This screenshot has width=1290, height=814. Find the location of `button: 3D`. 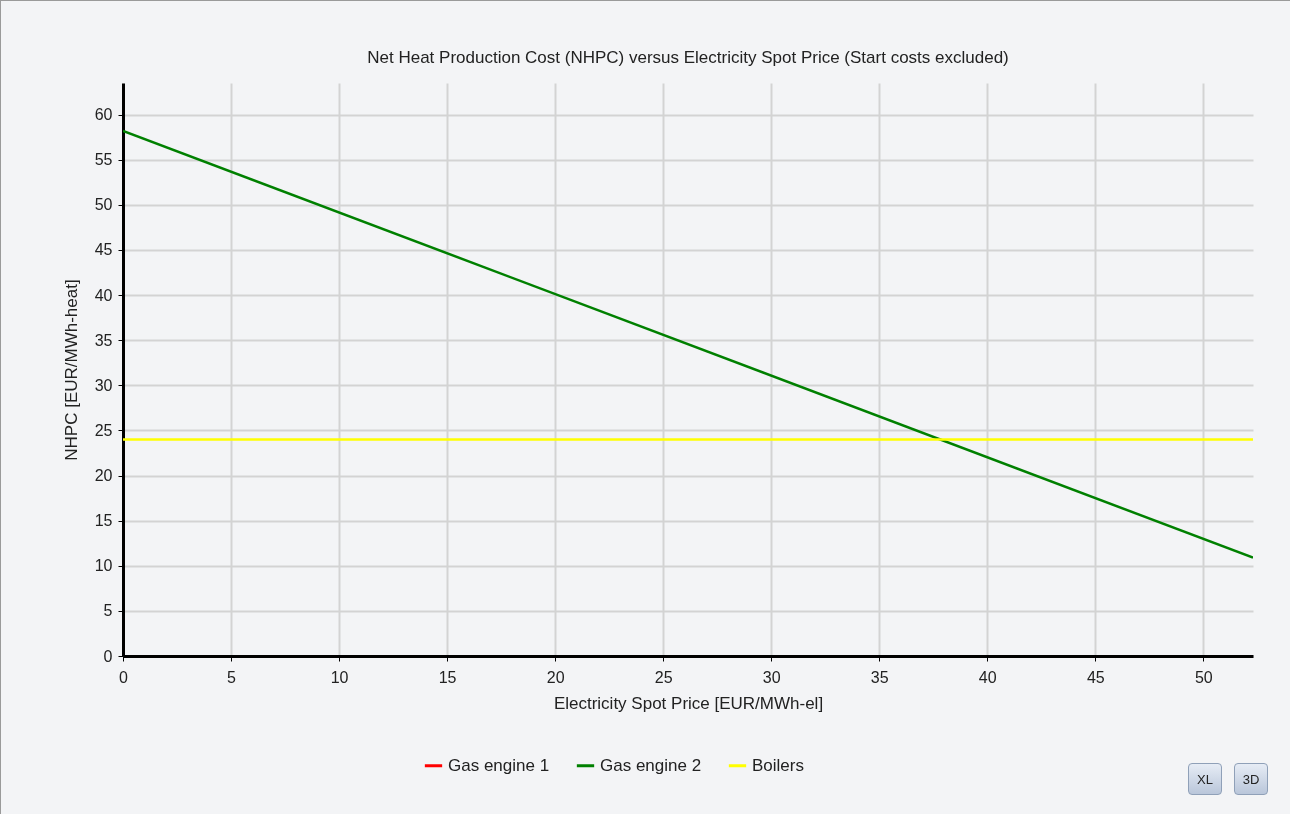

button: 3D is located at coordinates (1251, 779).